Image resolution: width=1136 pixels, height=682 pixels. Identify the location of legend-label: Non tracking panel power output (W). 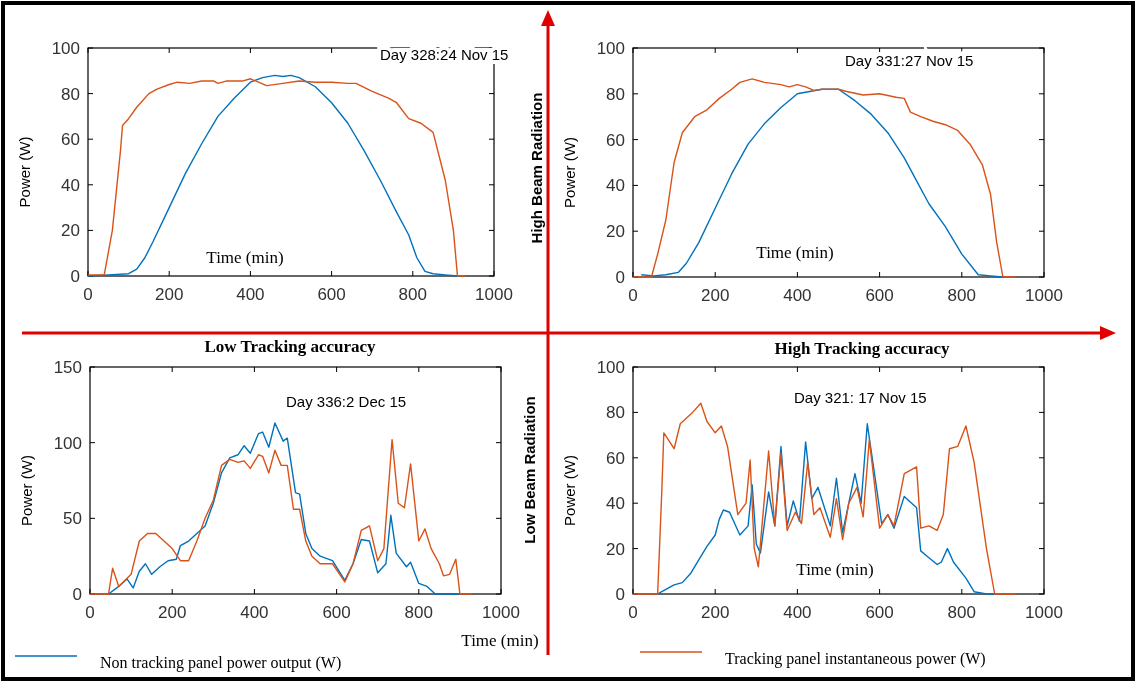
(221, 663).